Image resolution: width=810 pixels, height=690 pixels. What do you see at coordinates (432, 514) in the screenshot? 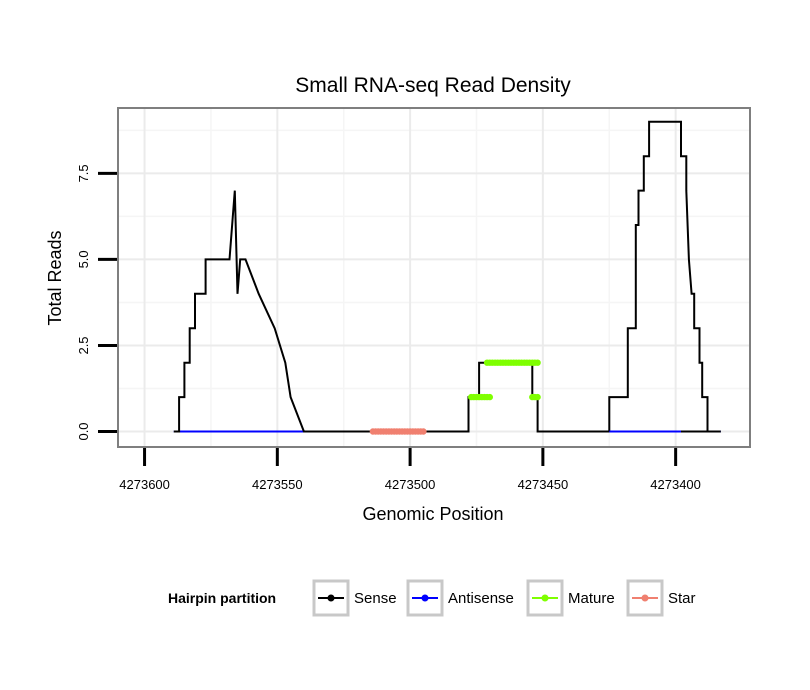
I see `x-axis-title: Genomic Position` at bounding box center [432, 514].